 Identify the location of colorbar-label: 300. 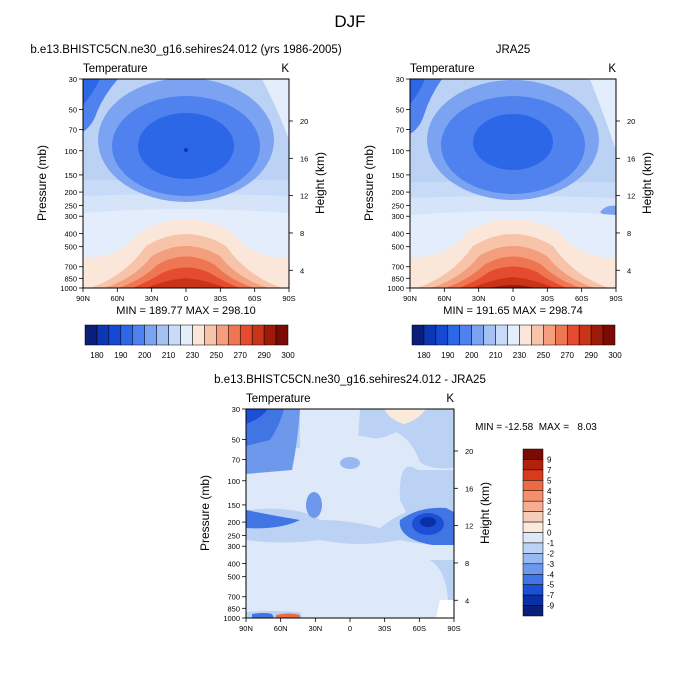
(288, 355).